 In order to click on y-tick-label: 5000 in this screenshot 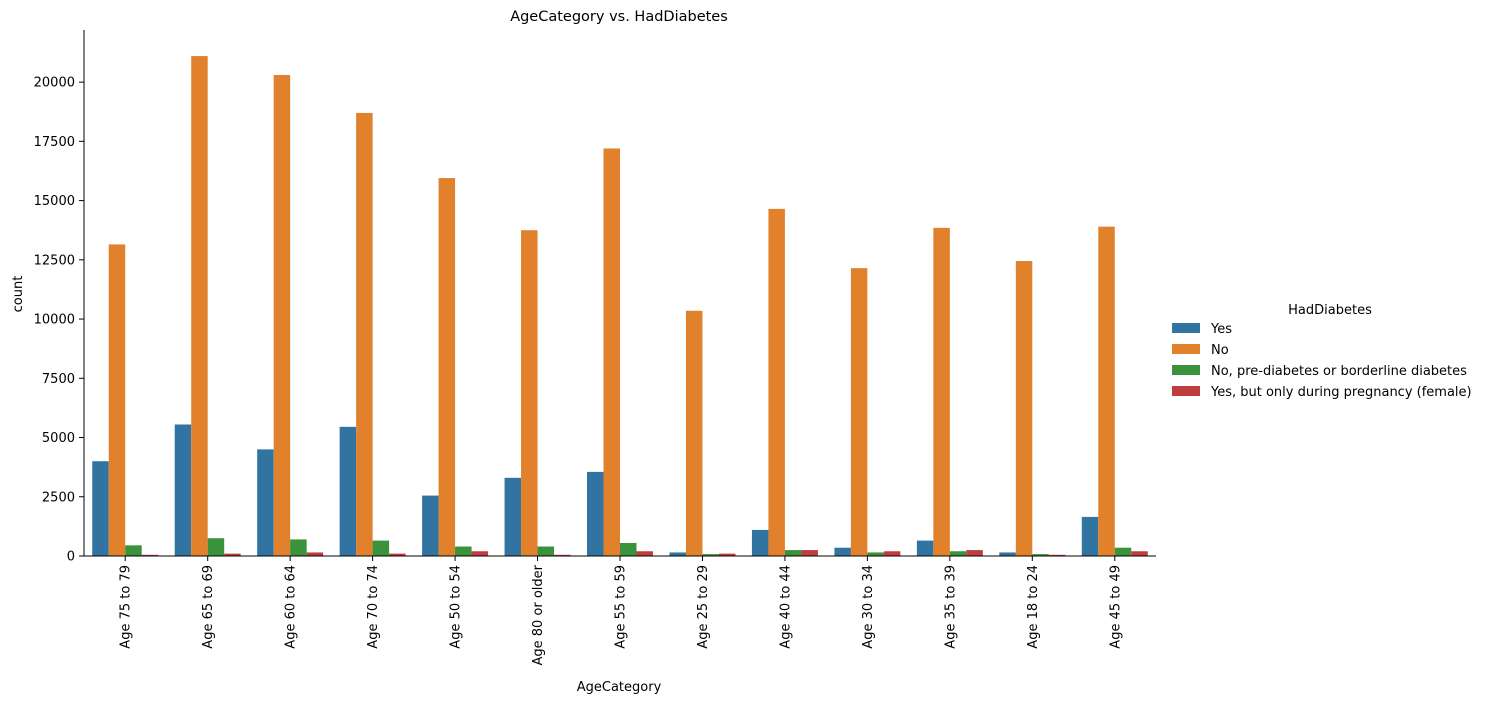, I will do `click(58, 438)`.